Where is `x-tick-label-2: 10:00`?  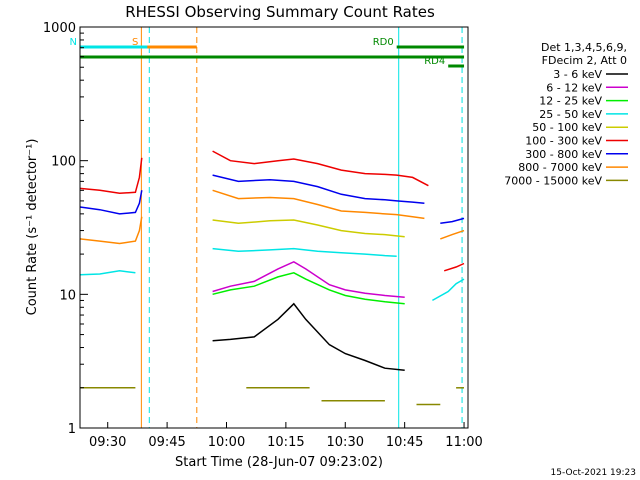 x-tick-label-2: 10:00 is located at coordinates (226, 442).